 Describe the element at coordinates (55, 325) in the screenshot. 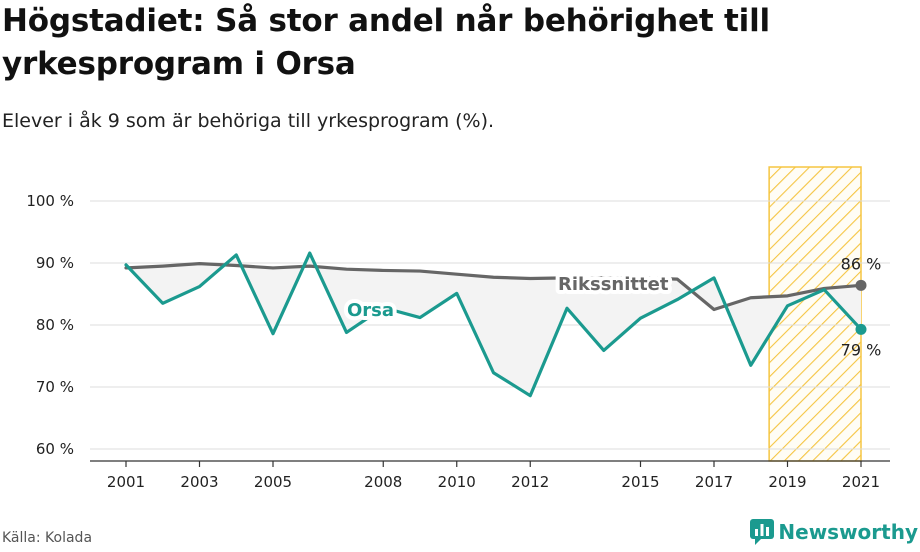

I see `y-tick-label: 80 %` at that location.